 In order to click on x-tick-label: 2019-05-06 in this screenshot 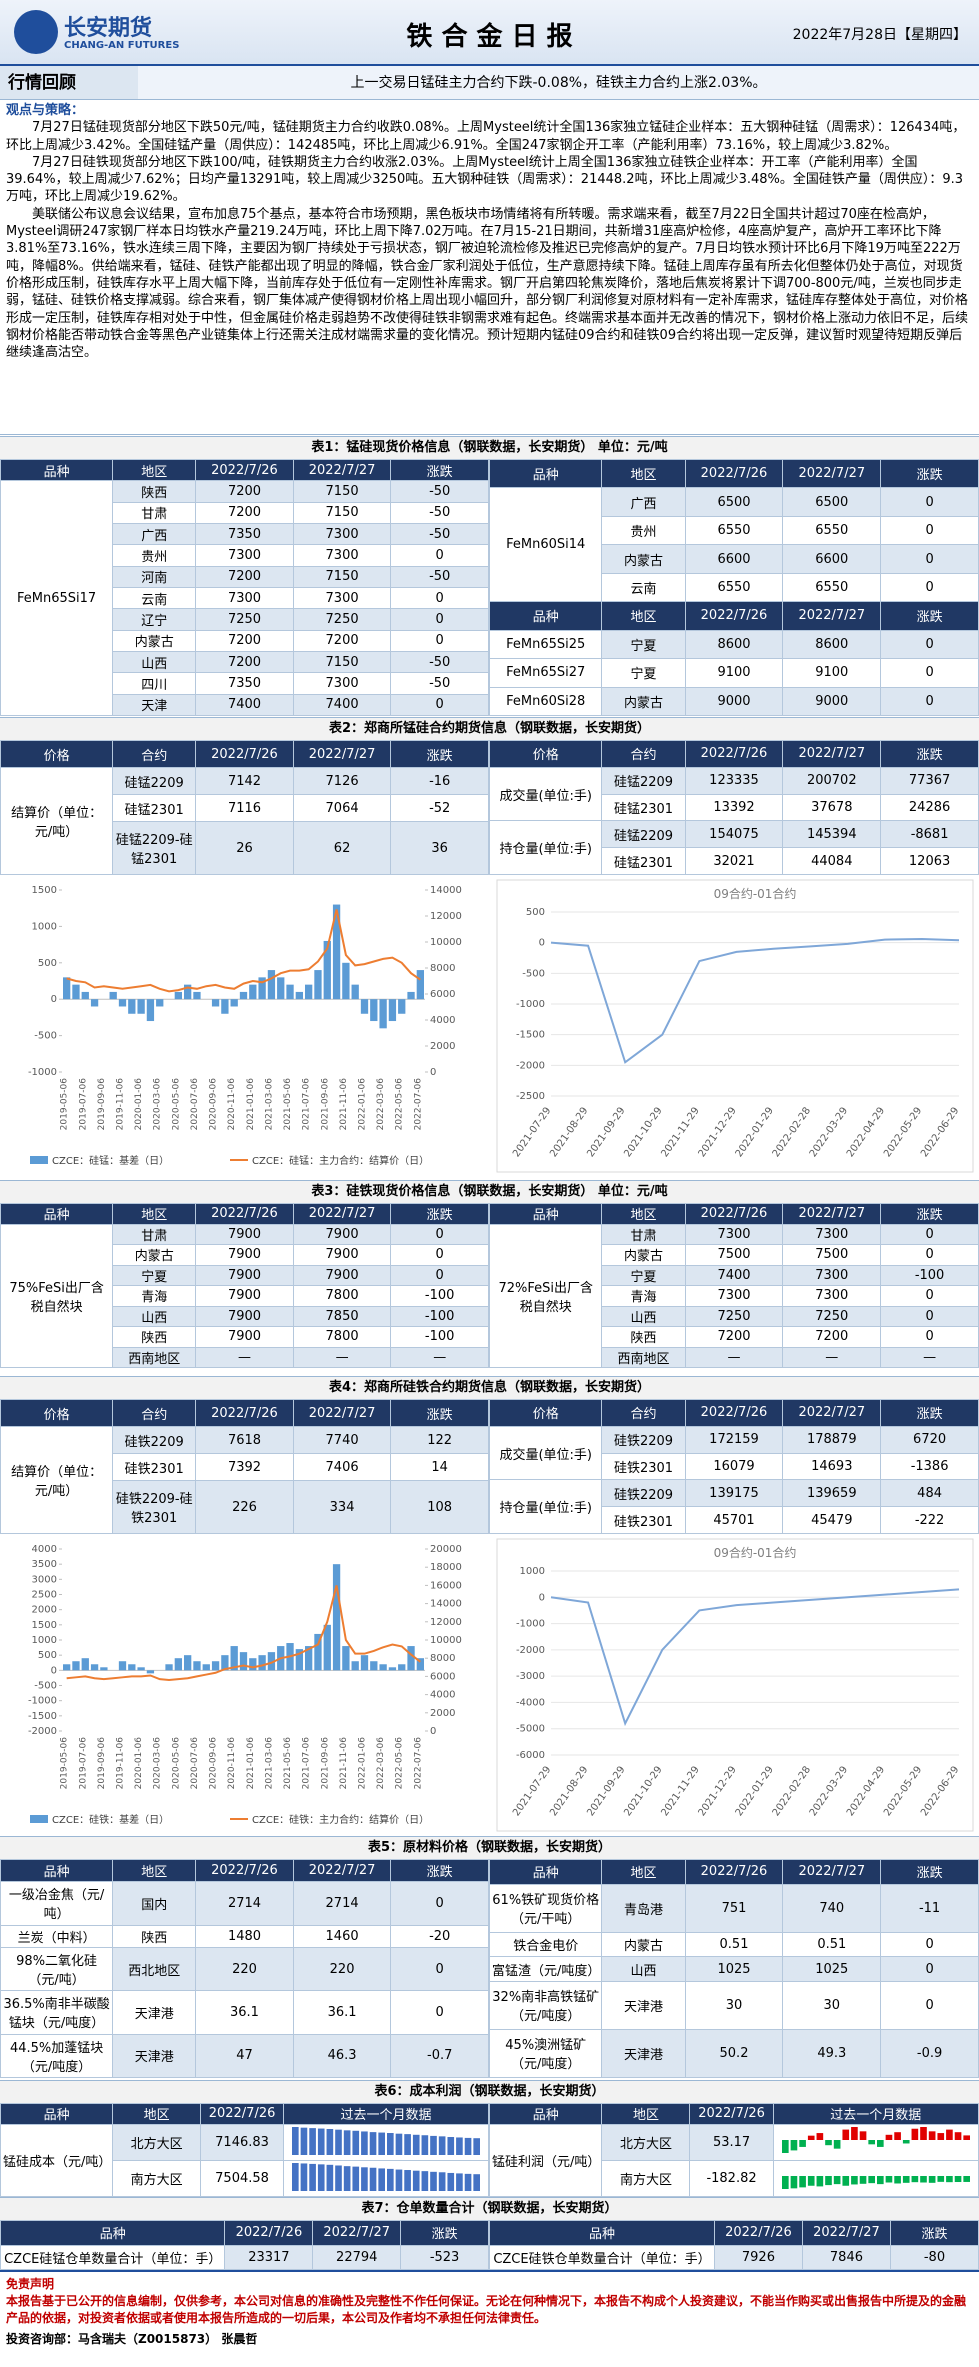, I will do `click(65, 1763)`.